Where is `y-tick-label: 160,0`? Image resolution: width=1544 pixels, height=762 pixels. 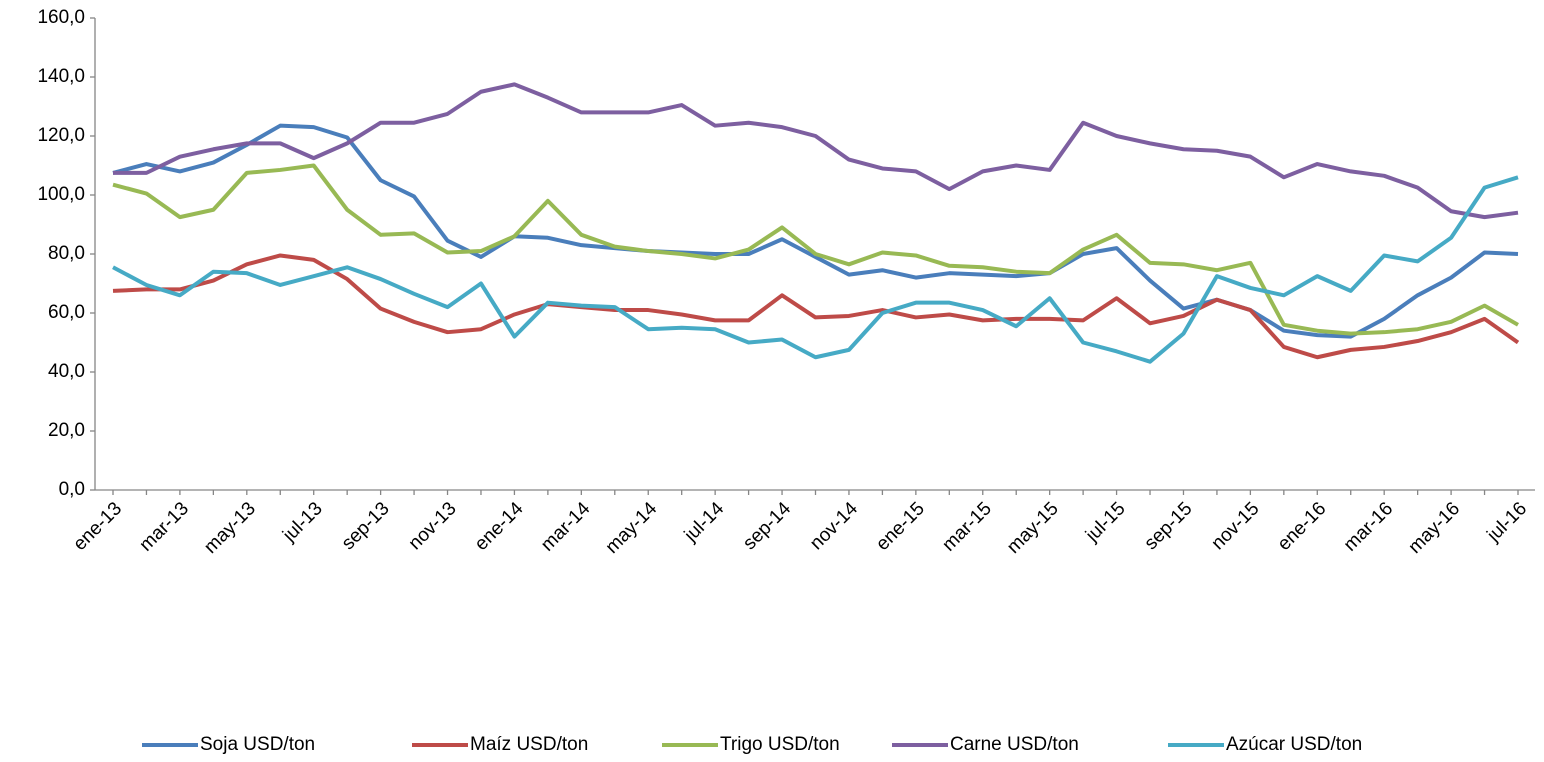 y-tick-label: 160,0 is located at coordinates (61, 17).